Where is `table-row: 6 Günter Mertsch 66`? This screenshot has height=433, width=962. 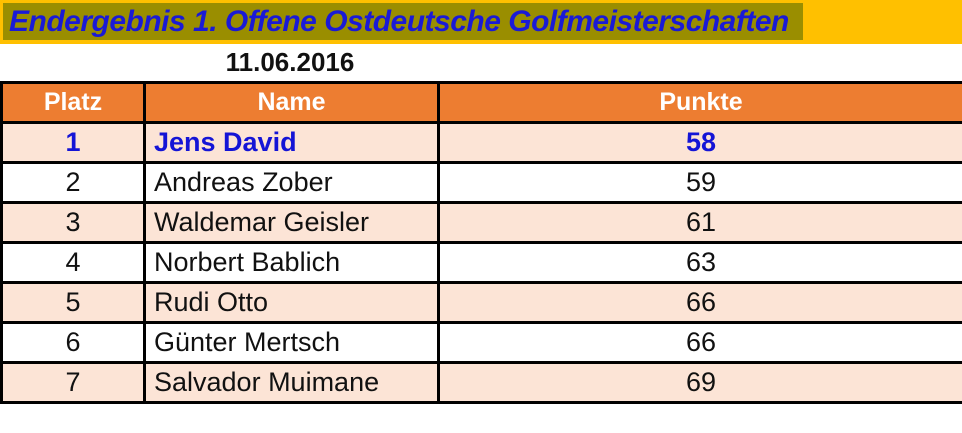 table-row: 6 Günter Mertsch 66 is located at coordinates (481, 342).